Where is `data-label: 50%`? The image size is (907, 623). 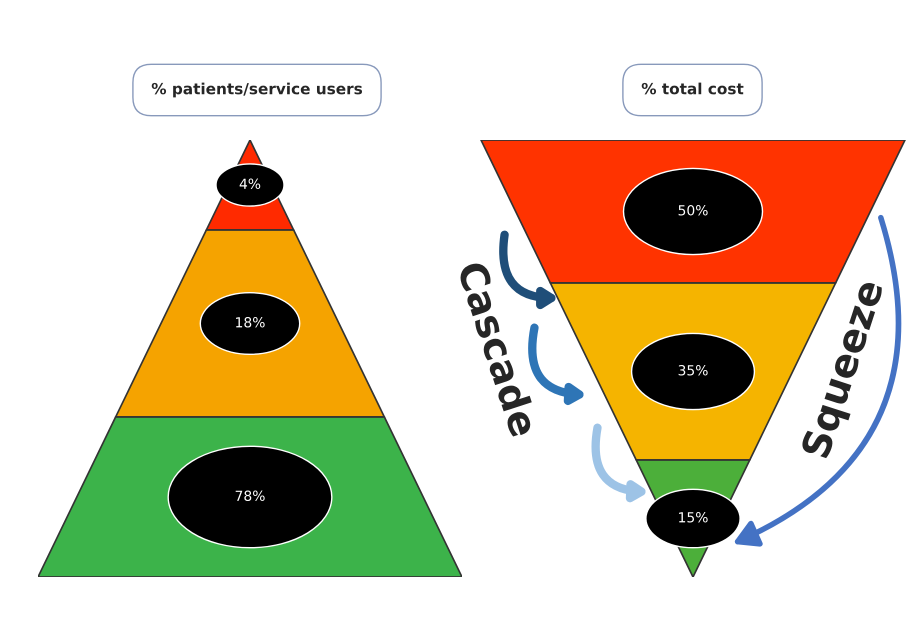 data-label: 50% is located at coordinates (693, 210).